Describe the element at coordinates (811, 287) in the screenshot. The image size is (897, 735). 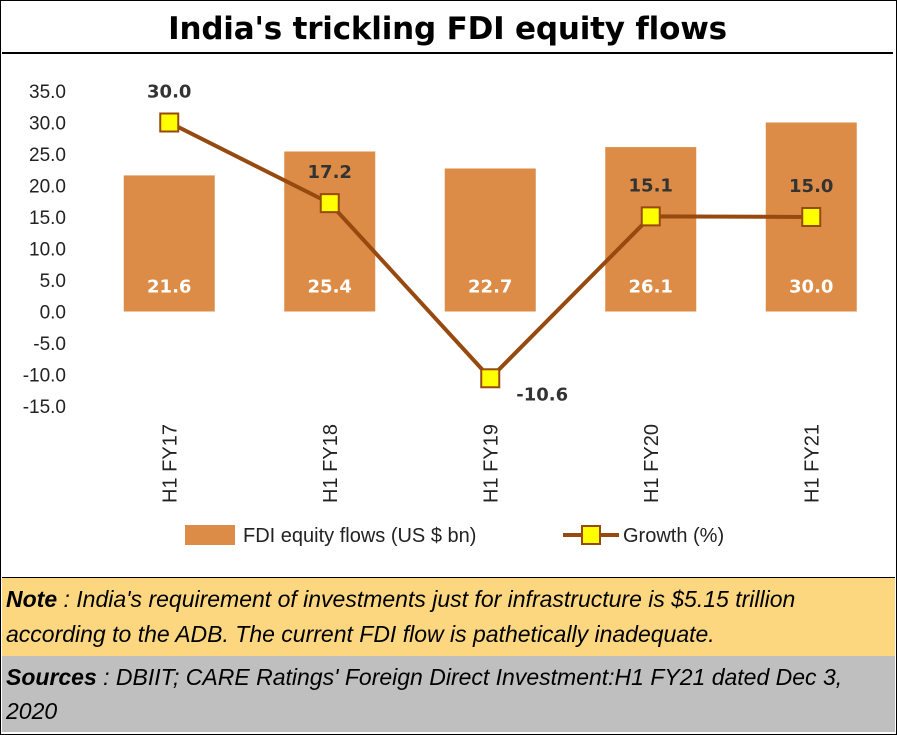
I see `bar-data-label: 30.0` at that location.